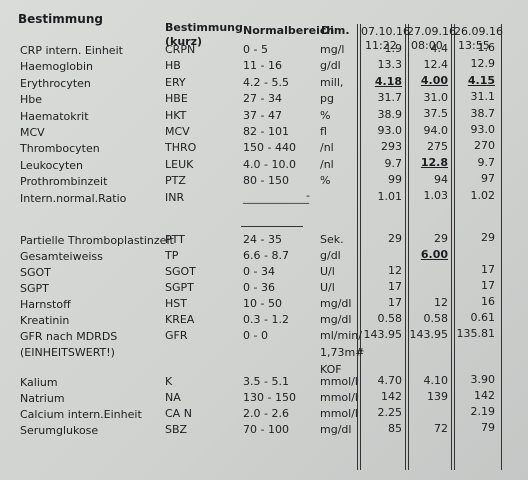  Describe the element at coordinates (180, 49) in the screenshot. I see `row-short: CRPN` at that location.